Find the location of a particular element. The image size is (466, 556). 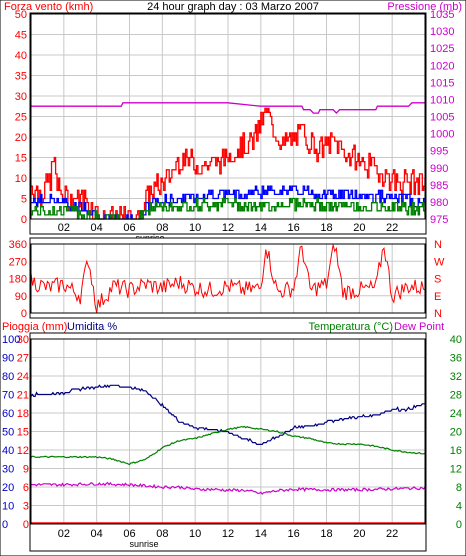

rain-tick: 12 is located at coordinates (23, 451).